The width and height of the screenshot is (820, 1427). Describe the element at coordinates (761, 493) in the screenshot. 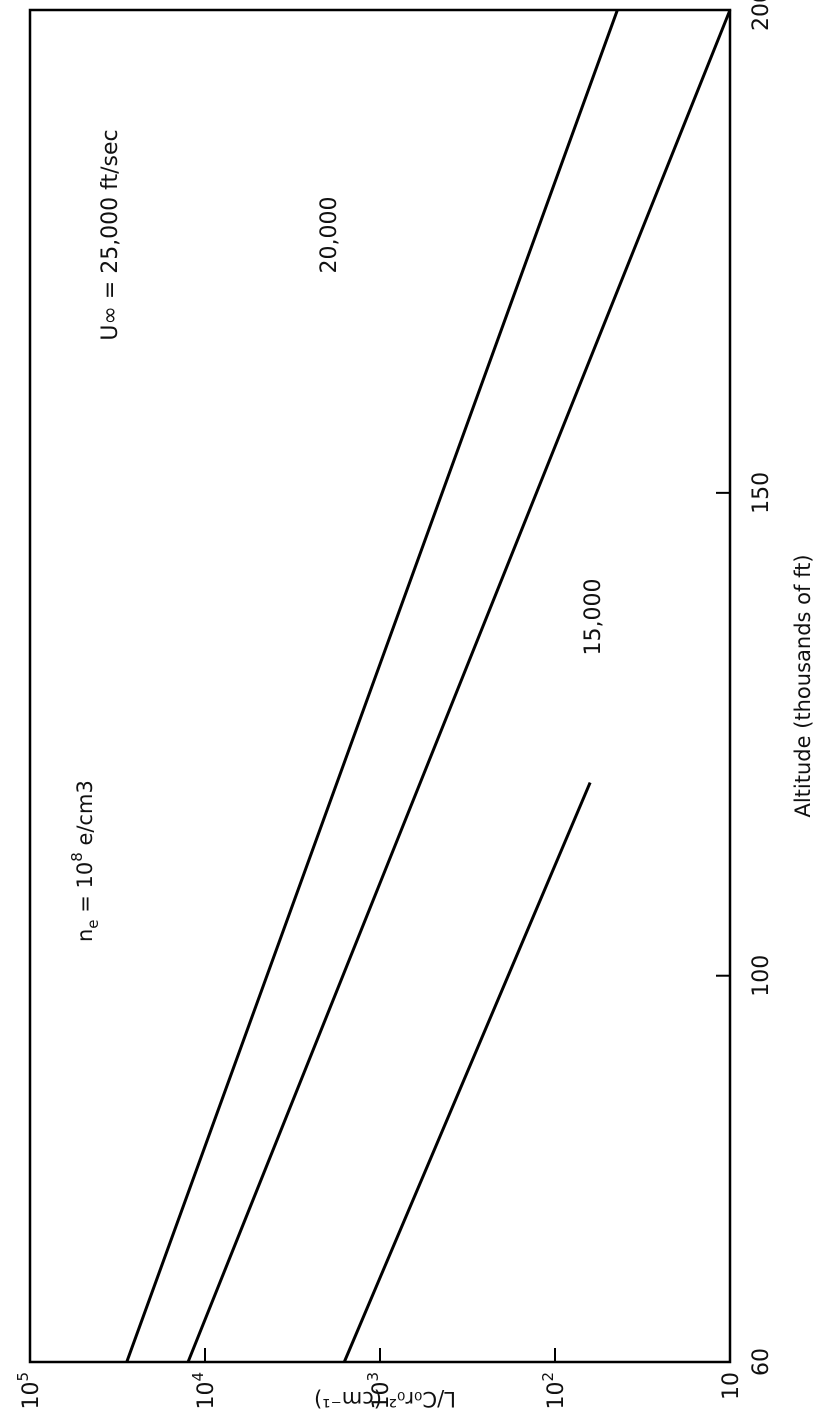

I see `x-tick-label: 150` at that location.